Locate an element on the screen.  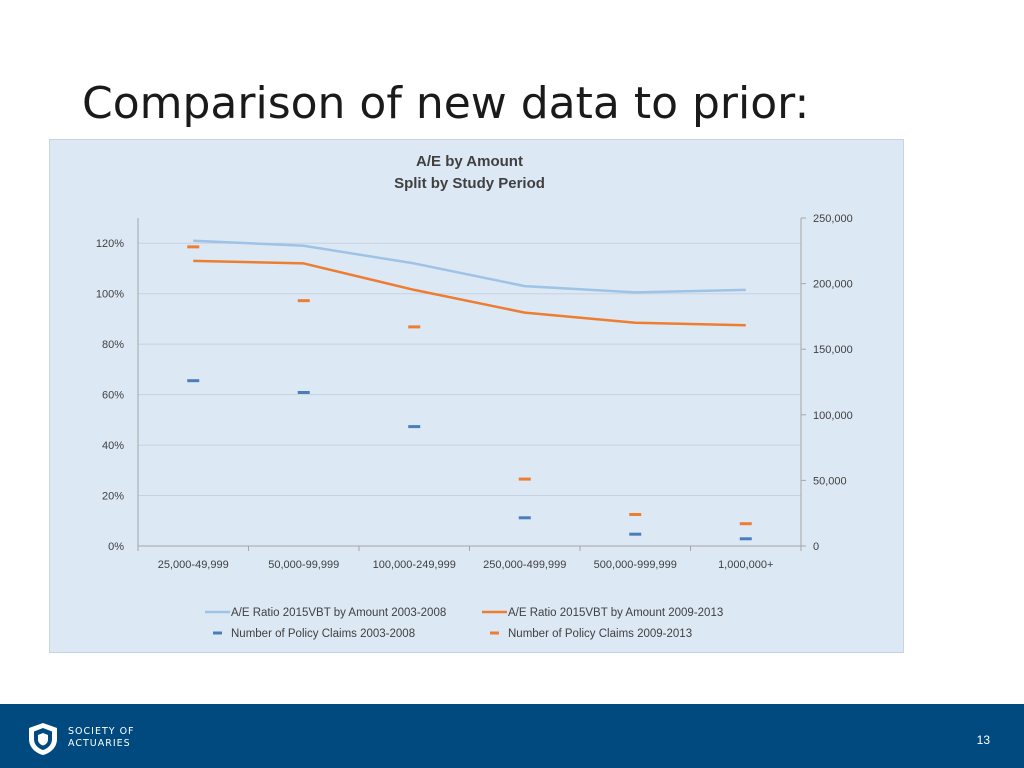
right-axis-tick-label: 150,000 is located at coordinates (833, 350).